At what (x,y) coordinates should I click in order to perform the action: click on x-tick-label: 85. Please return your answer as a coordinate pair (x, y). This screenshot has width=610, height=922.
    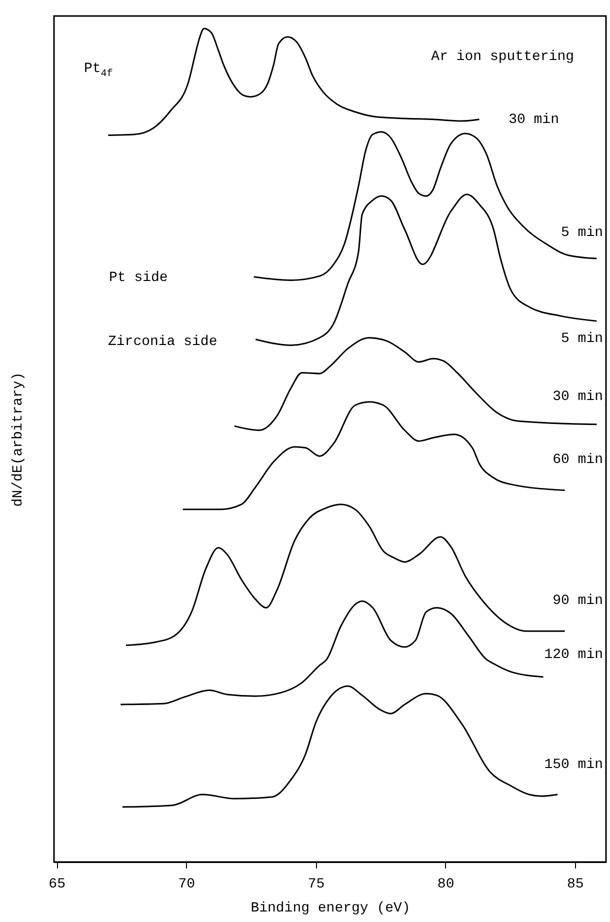
    Looking at the image, I should click on (575, 884).